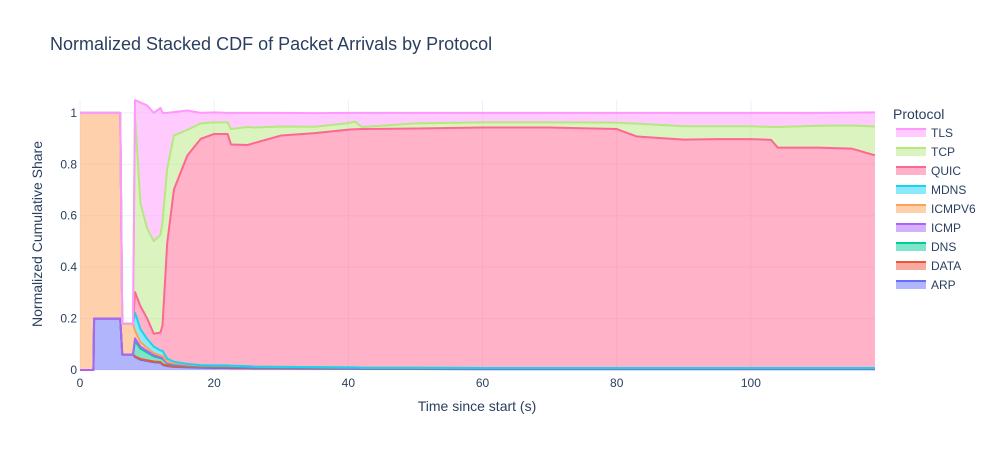 The image size is (995, 455). What do you see at coordinates (477, 344) in the screenshot?
I see `area-arp` at bounding box center [477, 344].